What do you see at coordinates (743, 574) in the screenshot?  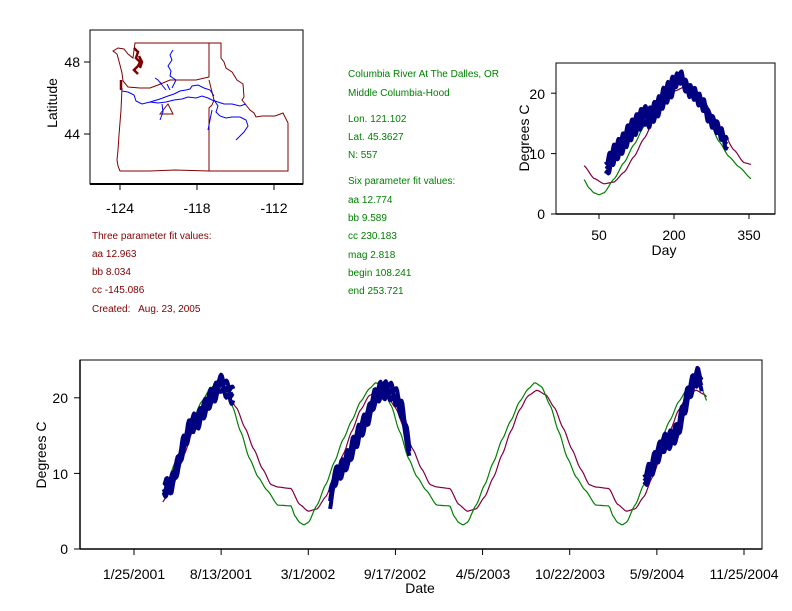 I see `ts-xtick-label: 11/25/2004` at bounding box center [743, 574].